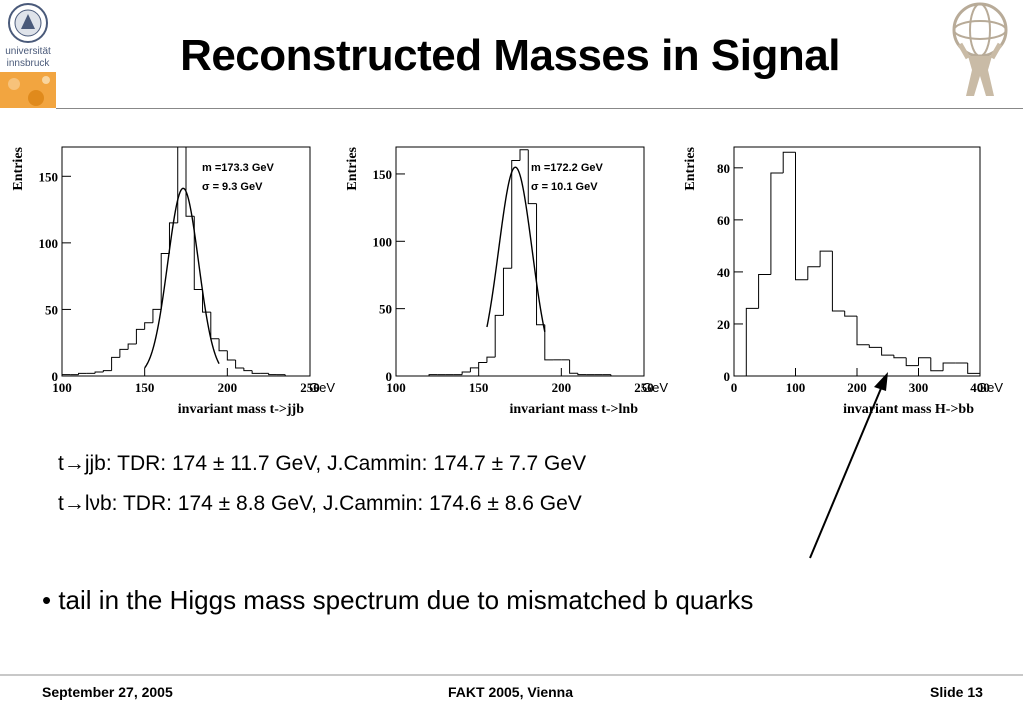  What do you see at coordinates (980, 387) in the screenshot?
I see `x-tick-label: 400` at bounding box center [980, 387].